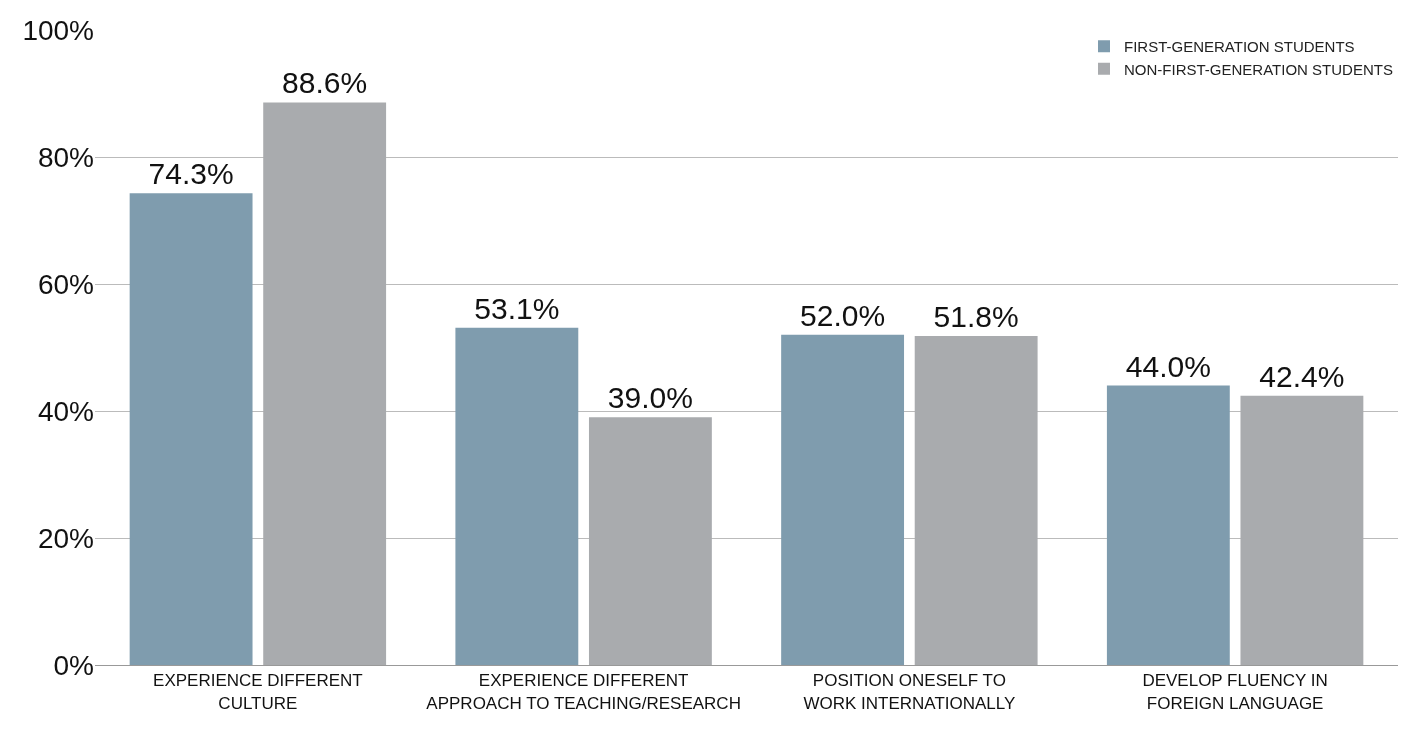 The height and width of the screenshot is (740, 1408). What do you see at coordinates (1235, 692) in the screenshot?
I see `x-tick-label: DEVELOP FLUENCY IN FOREIGN LANGUAGE` at bounding box center [1235, 692].